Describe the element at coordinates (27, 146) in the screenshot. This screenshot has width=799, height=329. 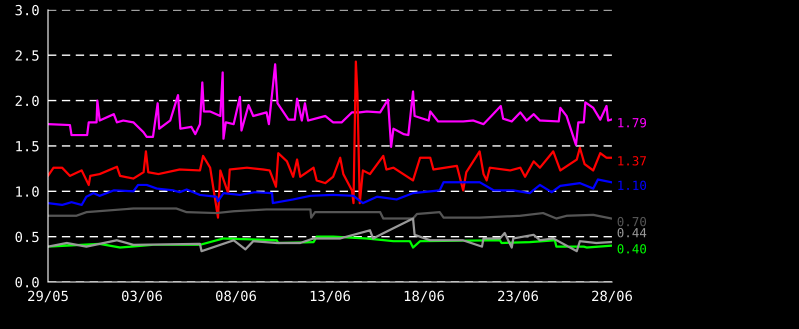
I see `y-tick-label: 1.5` at that location.